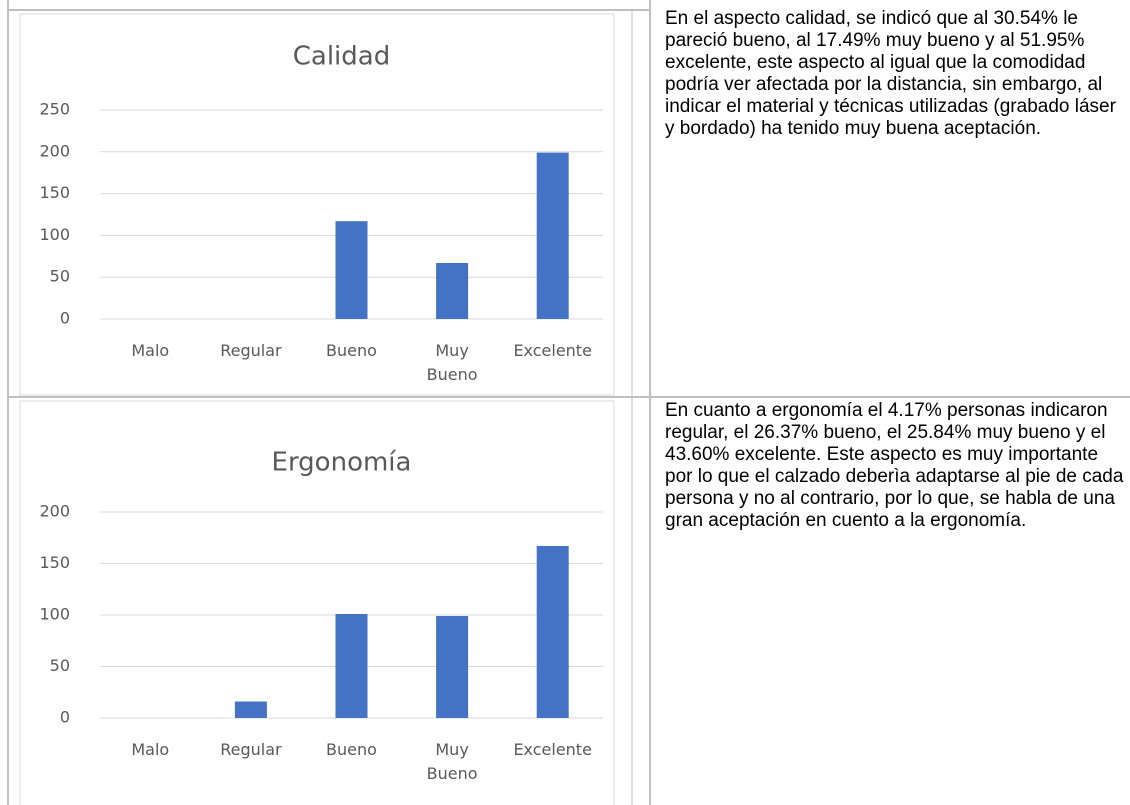 Image resolution: width=1130 pixels, height=805 pixels. I want to click on chart-title: Ergonomía, so click(342, 463).